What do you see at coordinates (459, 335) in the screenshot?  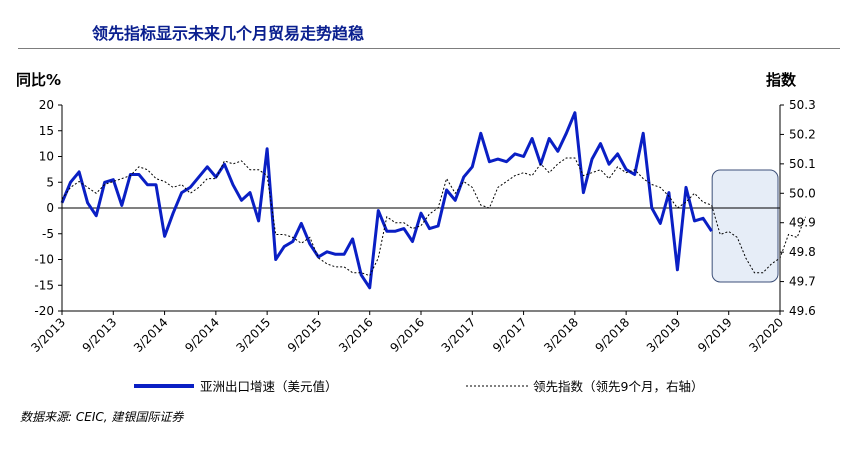 I see `x-tick-label: 3/2017` at bounding box center [459, 335].